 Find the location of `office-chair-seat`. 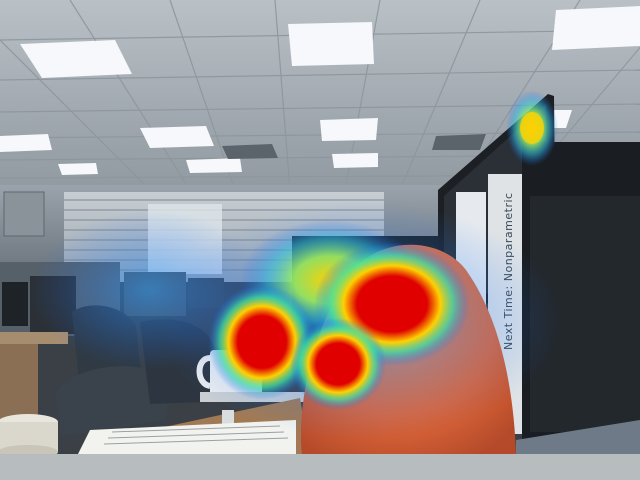

office-chair-seat is located at coordinates (112, 401).